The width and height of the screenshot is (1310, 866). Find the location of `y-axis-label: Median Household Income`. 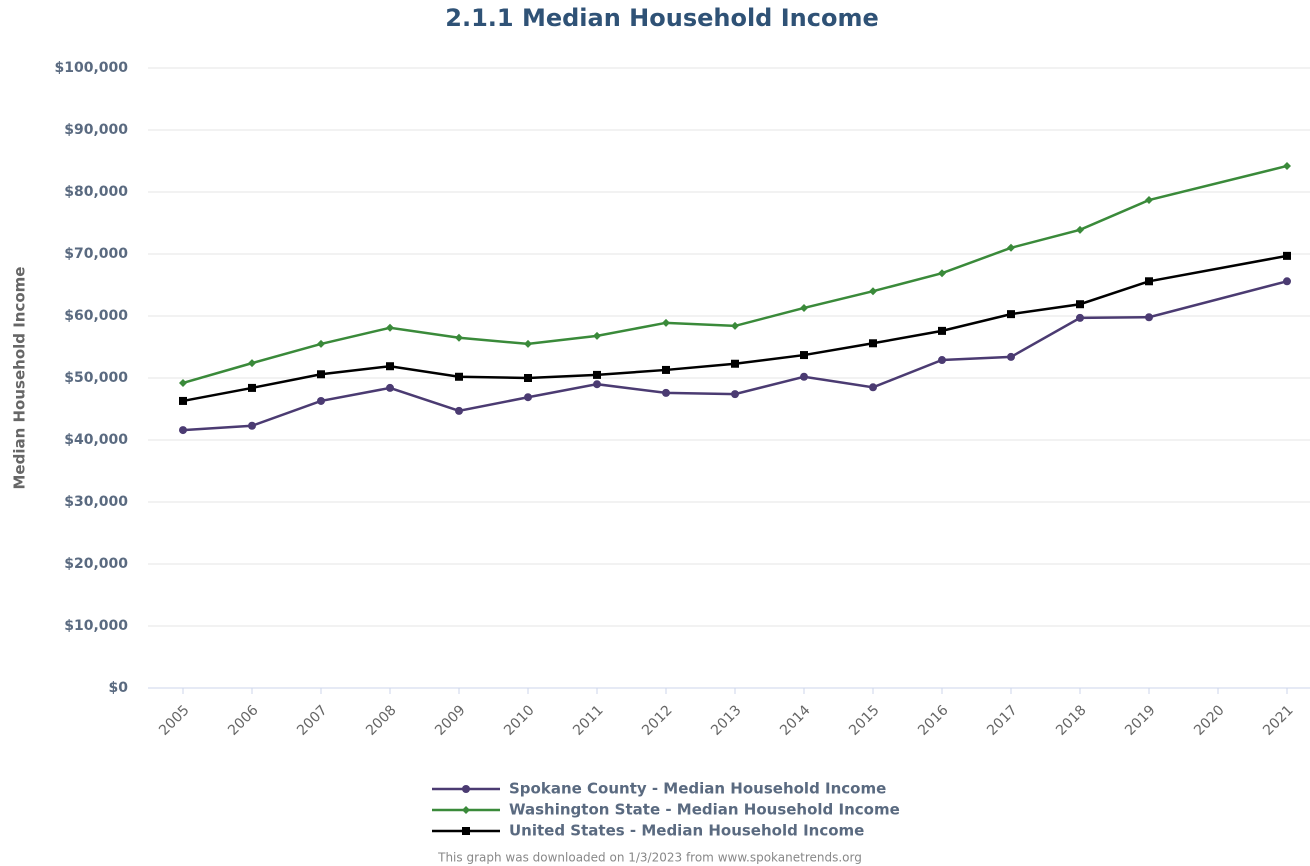

y-axis-label: Median Household Income is located at coordinates (20, 378).